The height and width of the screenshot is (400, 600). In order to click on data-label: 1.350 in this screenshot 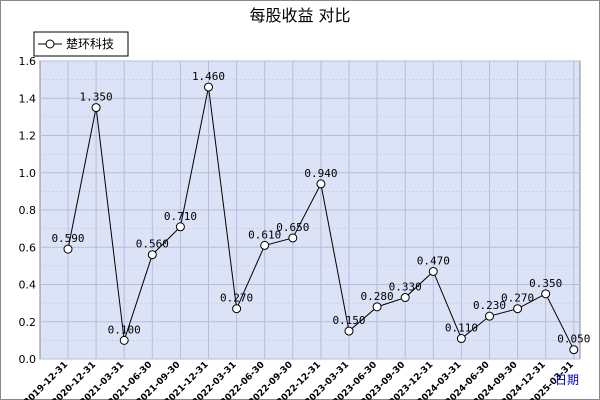, I will do `click(96, 97)`.